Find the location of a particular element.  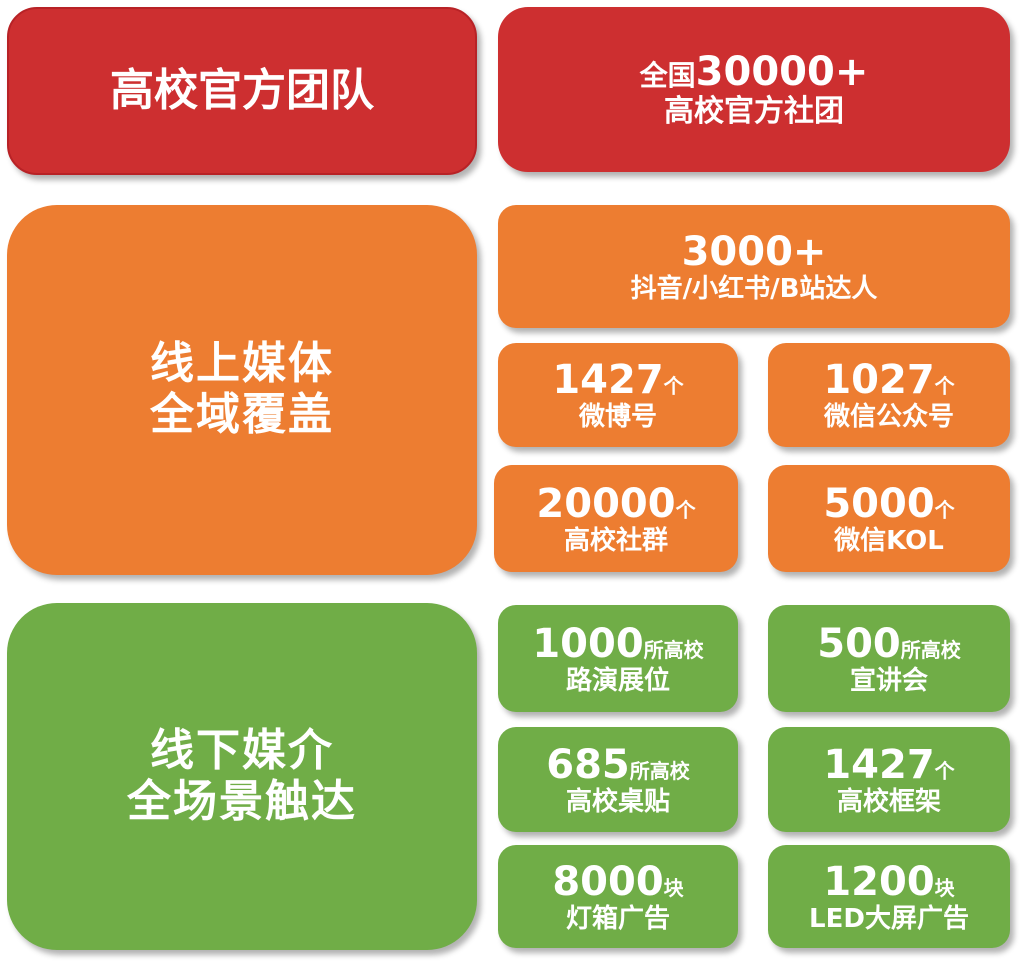

offline-stat-card: 500所高校 宣讲会 is located at coordinates (889, 658).